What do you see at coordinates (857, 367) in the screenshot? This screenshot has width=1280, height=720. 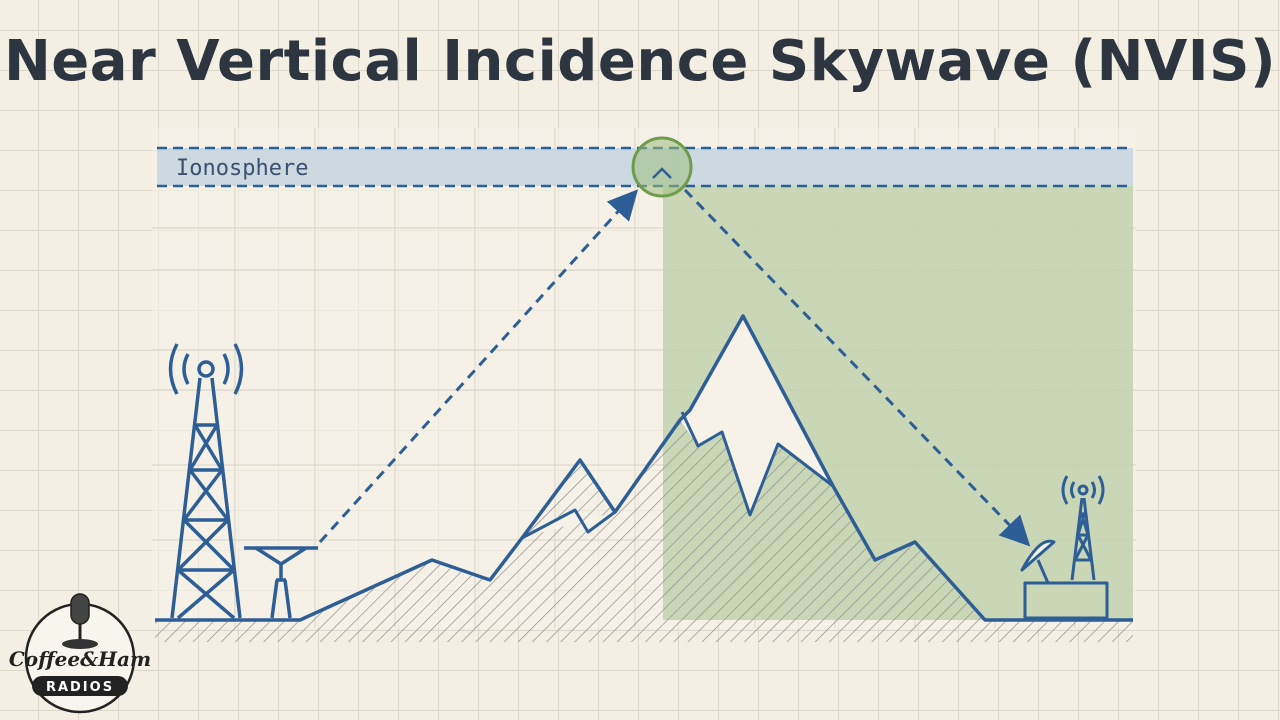 I see `downgoing-signal-path` at bounding box center [857, 367].